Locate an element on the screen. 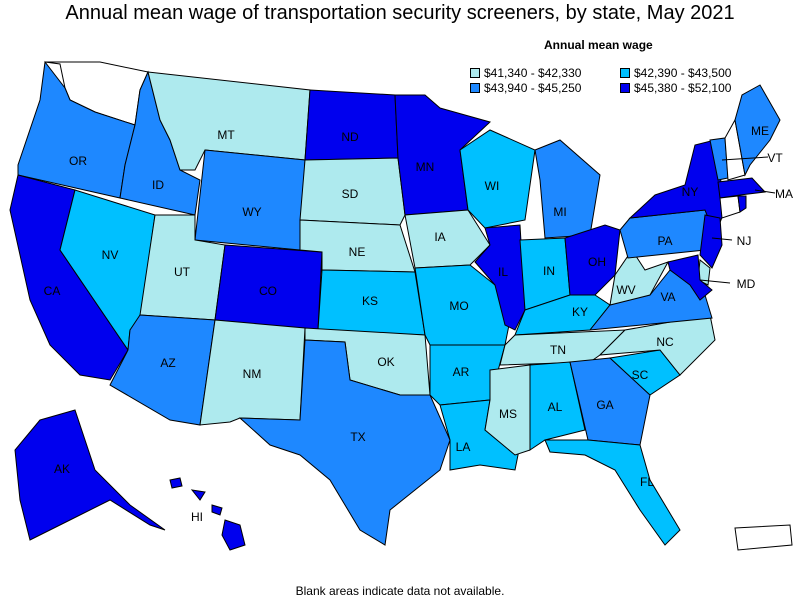 The image size is (800, 600). state-sd is located at coordinates (352, 191).